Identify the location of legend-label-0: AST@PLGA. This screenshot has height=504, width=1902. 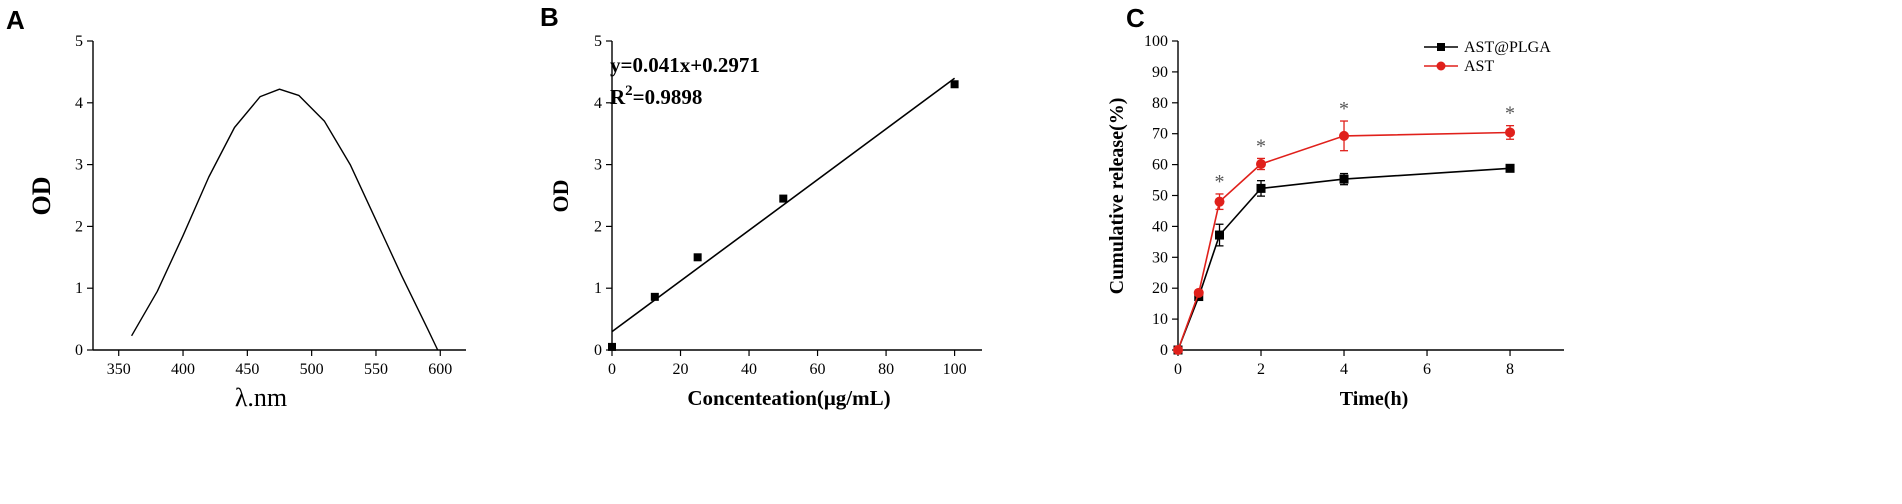
(1507, 47).